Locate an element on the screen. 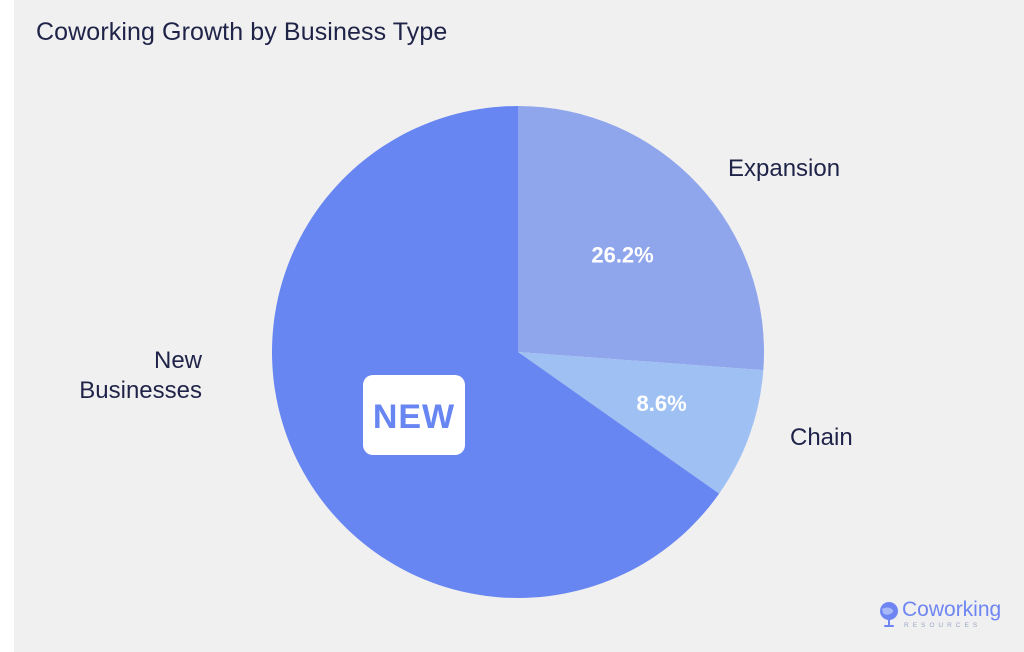  logo-name: Coworking is located at coordinates (952, 609).